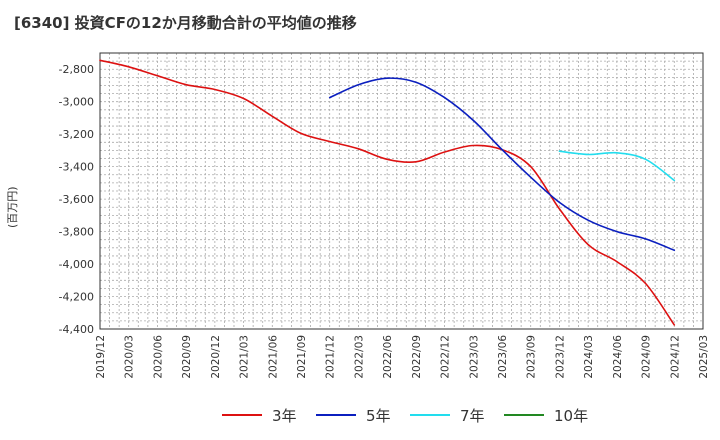 Image resolution: width=720 pixels, height=440 pixels. What do you see at coordinates (430, 415) in the screenshot?
I see `legend-swatch-7y` at bounding box center [430, 415].